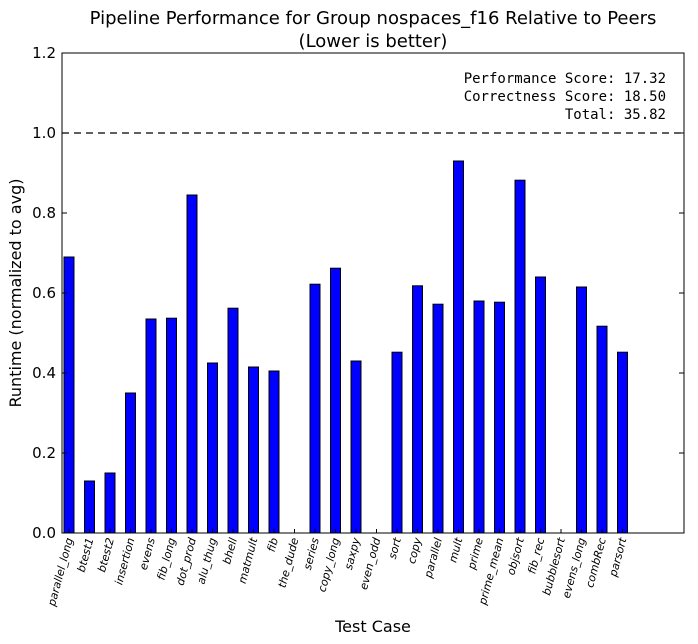 Image resolution: width=698 pixels, height=644 pixels. Describe the element at coordinates (274, 452) in the screenshot. I see `bar-fib` at that location.